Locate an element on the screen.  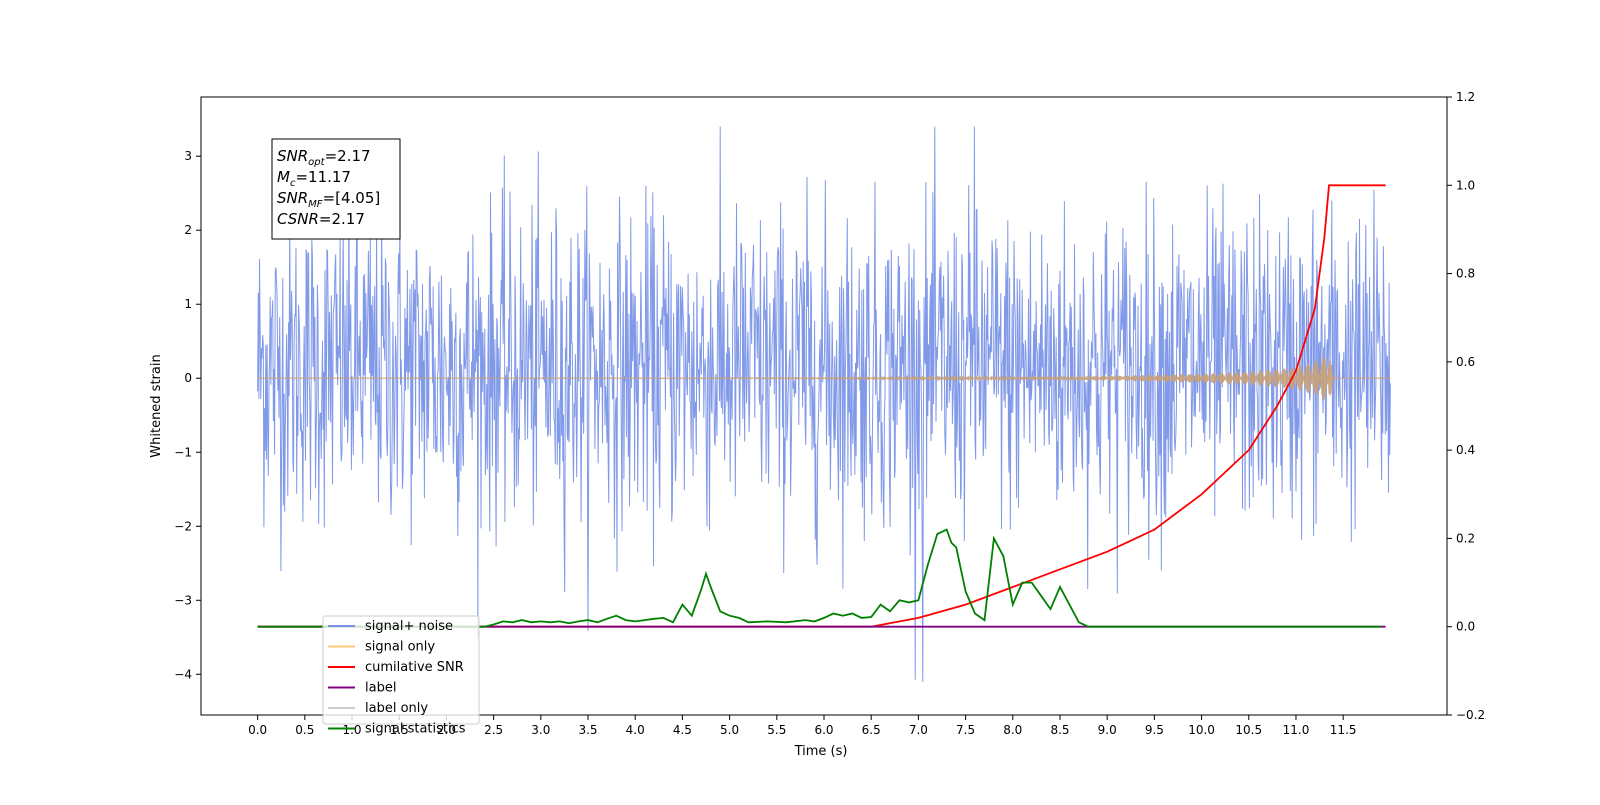
y-tick-label: −1 is located at coordinates (183, 452).